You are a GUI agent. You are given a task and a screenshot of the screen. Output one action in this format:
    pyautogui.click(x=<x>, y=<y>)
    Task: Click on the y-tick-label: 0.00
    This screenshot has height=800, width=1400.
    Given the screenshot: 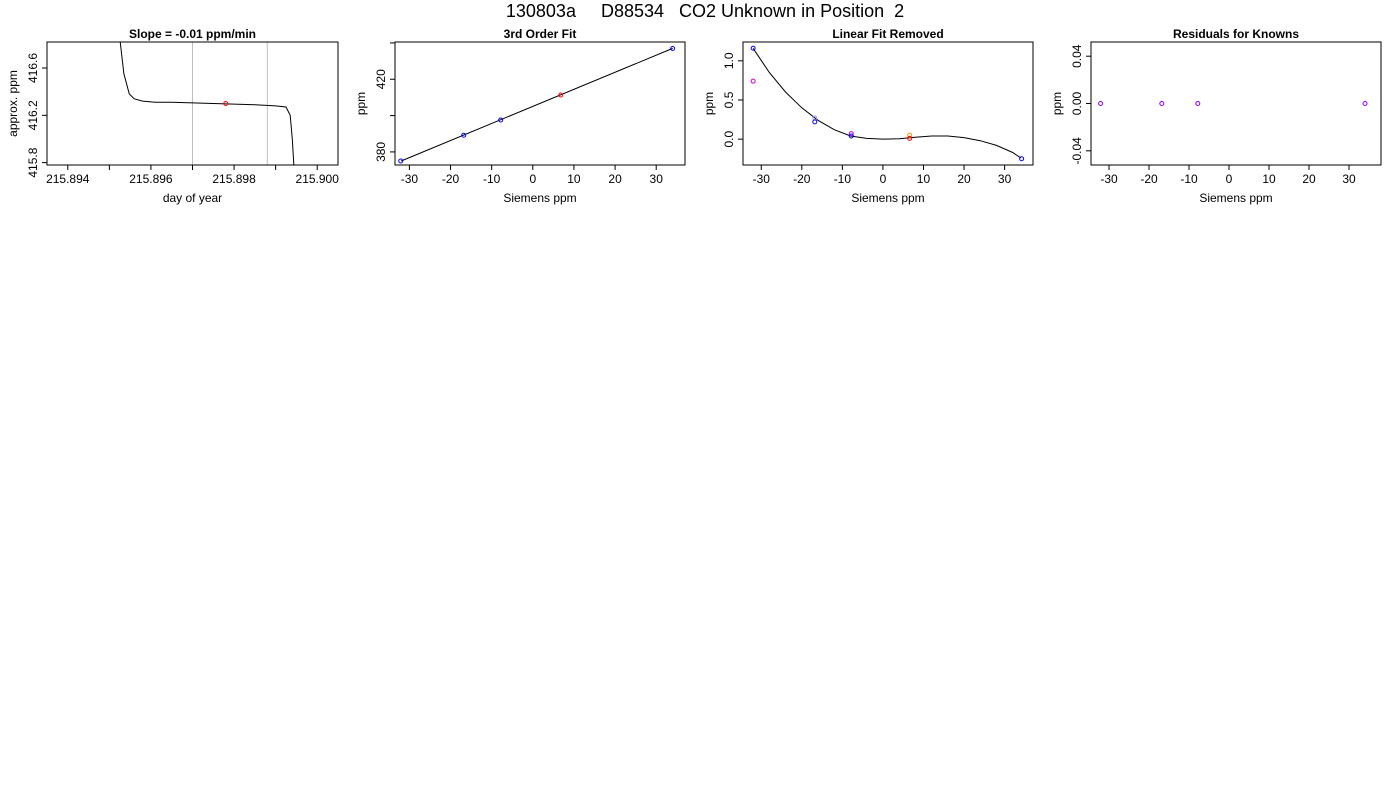 What is the action you would take?
    pyautogui.click(x=1077, y=103)
    